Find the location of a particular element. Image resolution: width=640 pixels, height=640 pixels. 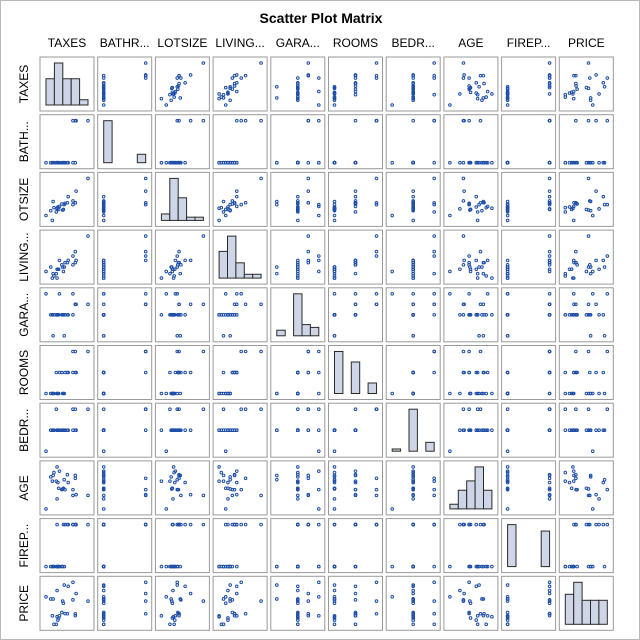

histogram-bar is located at coordinates (396, 450).